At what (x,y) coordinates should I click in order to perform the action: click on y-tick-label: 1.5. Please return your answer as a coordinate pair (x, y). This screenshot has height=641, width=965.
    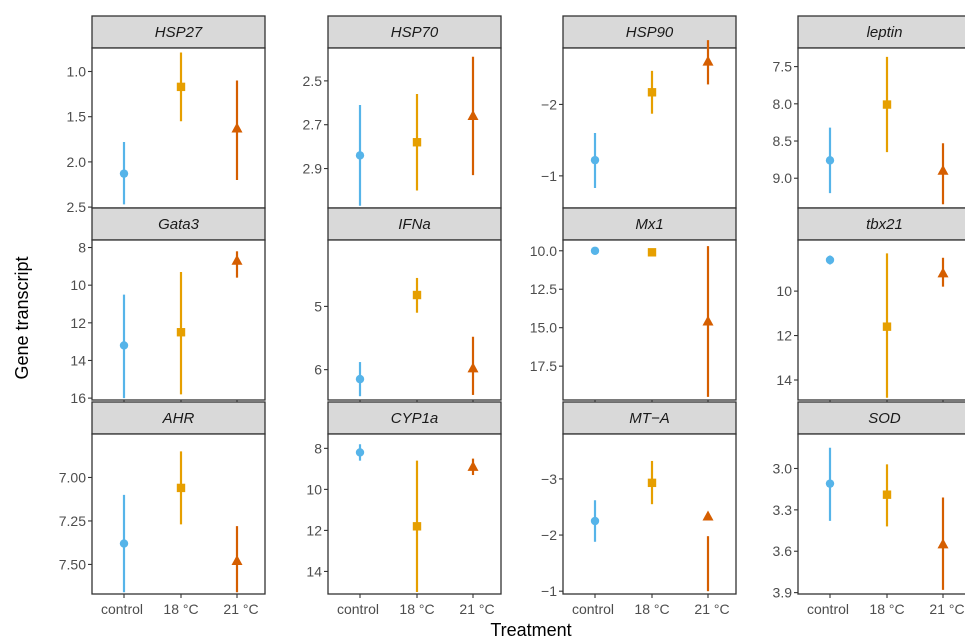
    Looking at the image, I should click on (77, 117).